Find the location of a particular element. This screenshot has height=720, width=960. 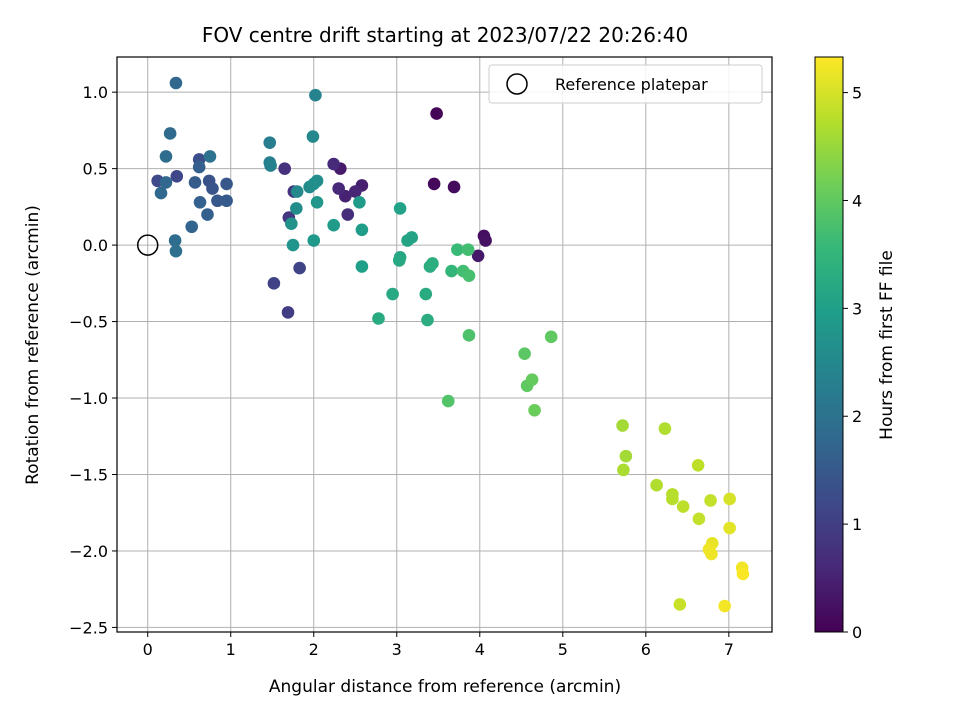

x-tick-label: 6 is located at coordinates (646, 649).